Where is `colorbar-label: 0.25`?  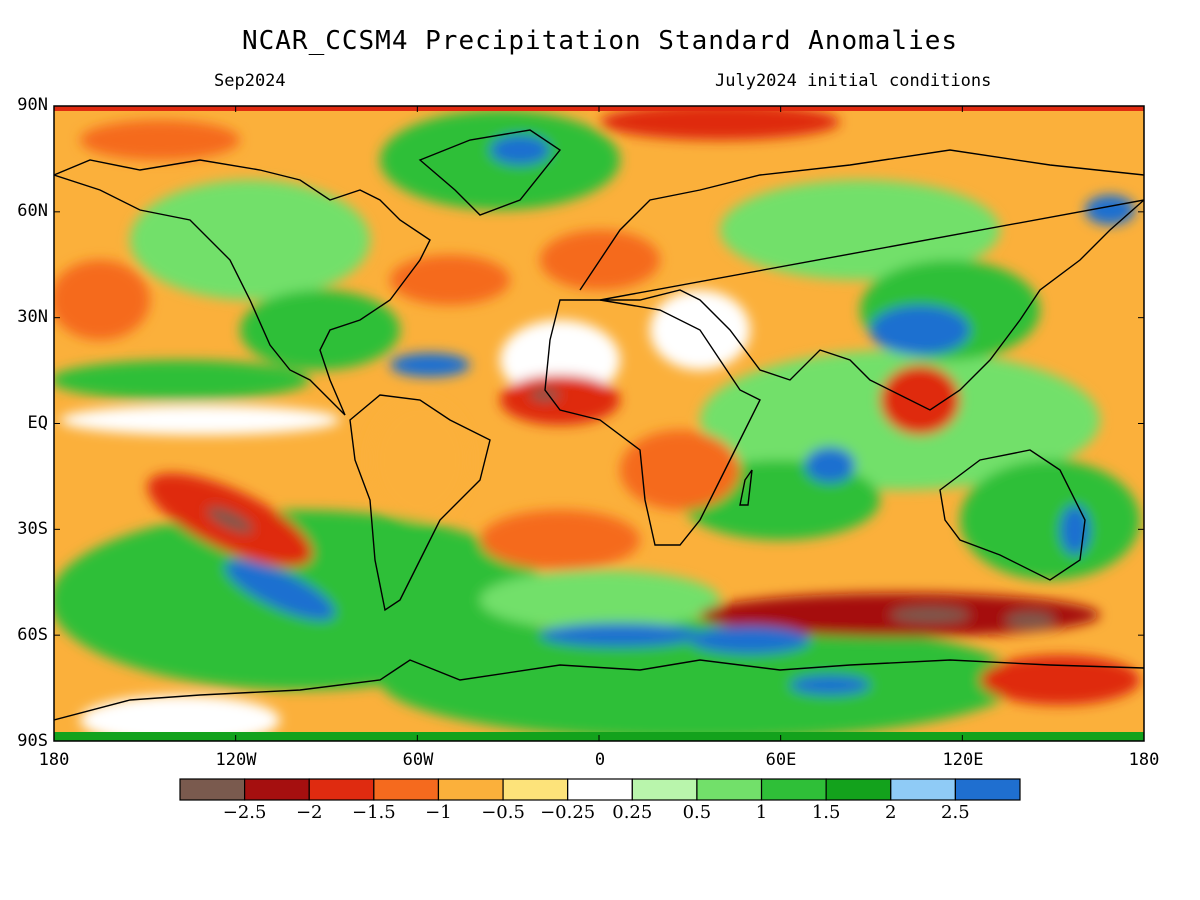 colorbar-label: 0.25 is located at coordinates (632, 812).